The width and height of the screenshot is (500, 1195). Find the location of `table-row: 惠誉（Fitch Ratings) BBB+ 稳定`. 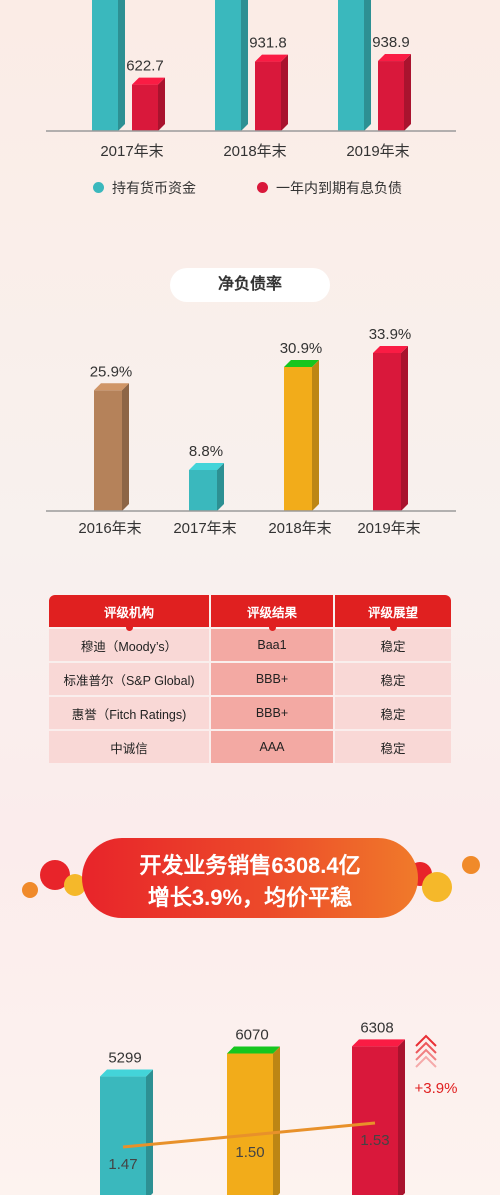

table-row: 惠誉（Fitch Ratings) BBB+ 稳定 is located at coordinates (250, 713).